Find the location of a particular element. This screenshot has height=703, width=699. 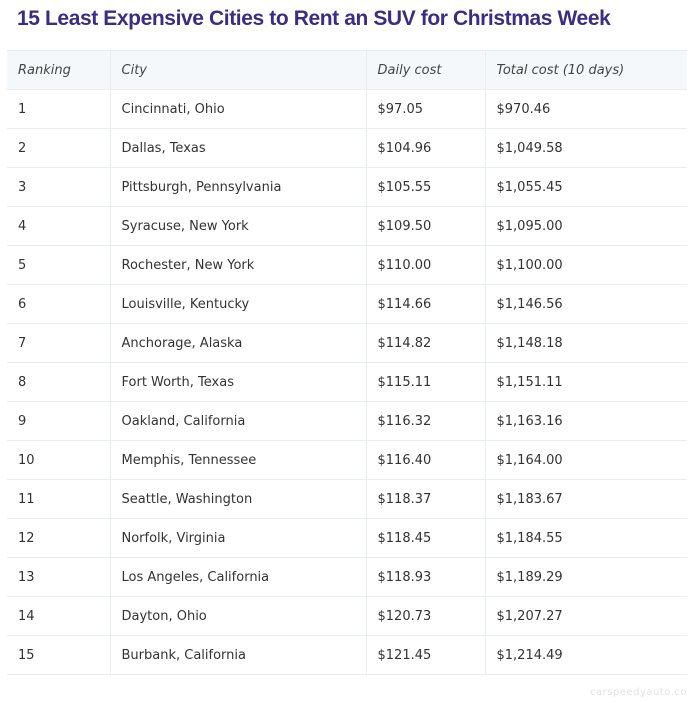

table-row: 5 Rochester, New York $110.00 $1,100.00 is located at coordinates (347, 265).